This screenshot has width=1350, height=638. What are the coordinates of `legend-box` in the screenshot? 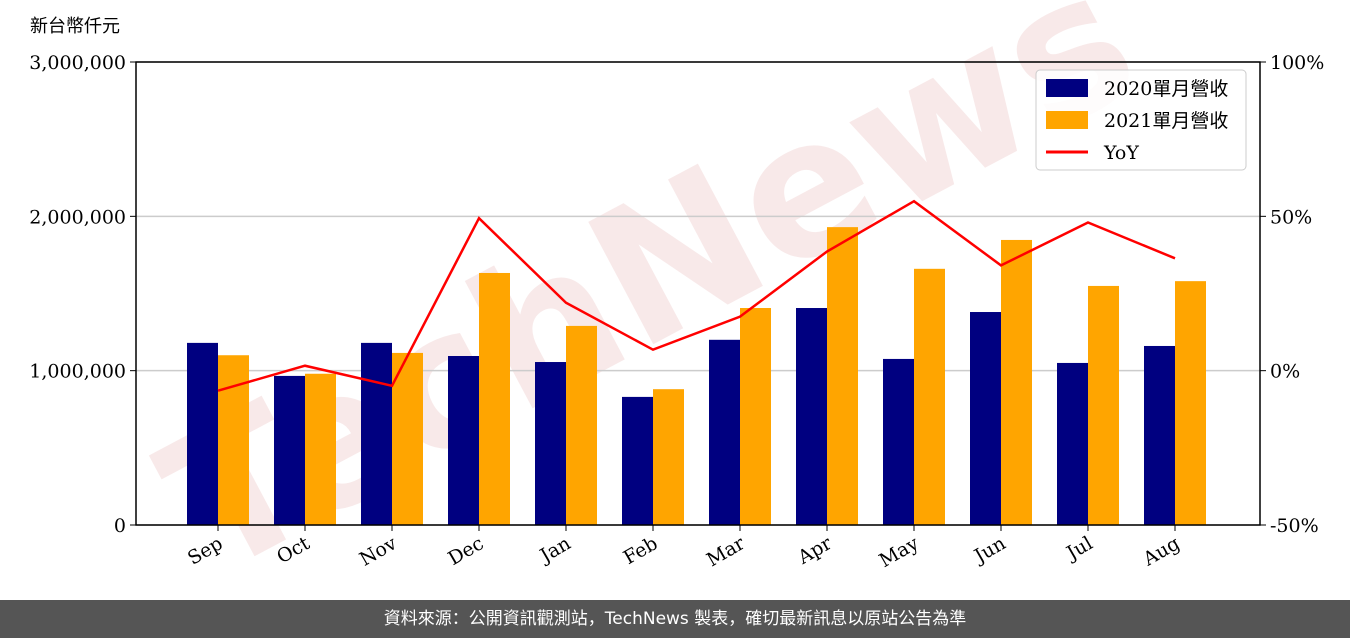 It's located at (1141, 120).